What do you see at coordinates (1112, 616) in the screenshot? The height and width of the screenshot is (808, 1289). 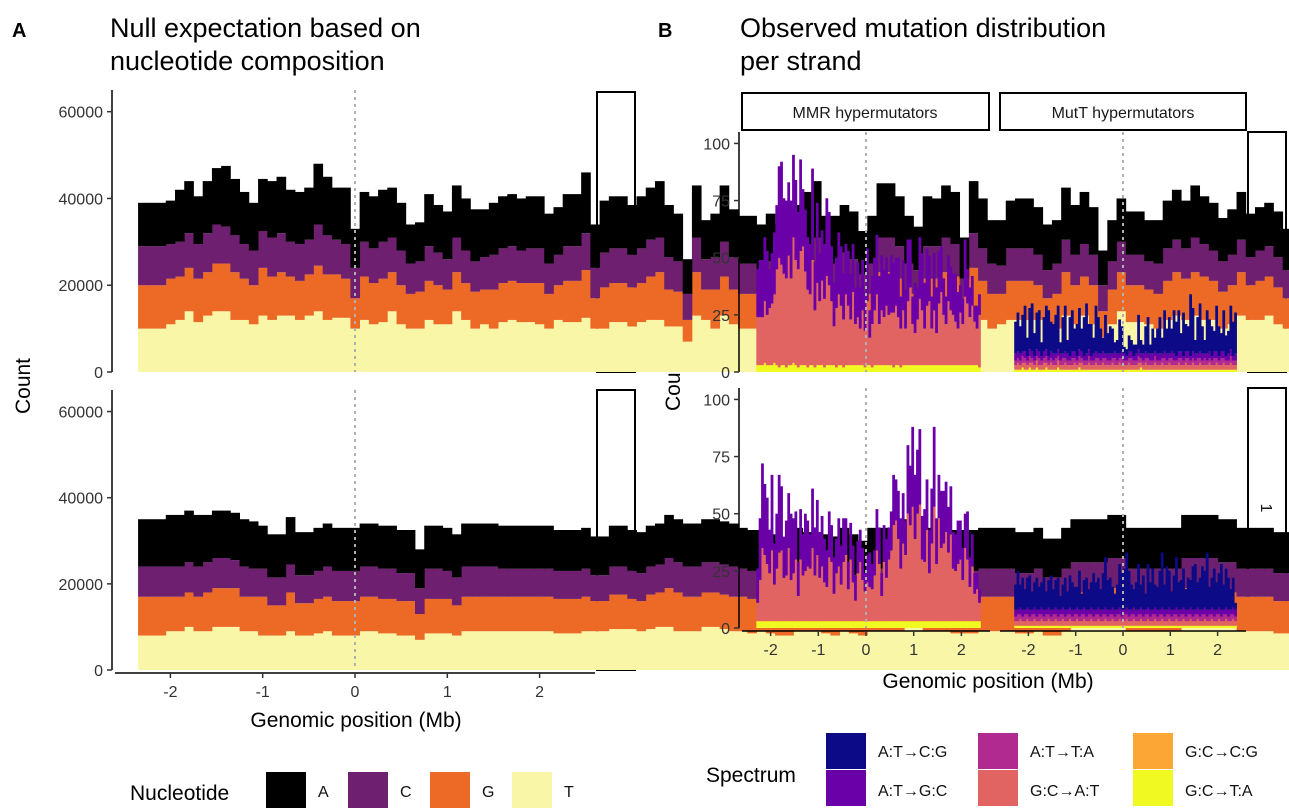 I see `panel-b-facet3-bar-A:T→T:A-41` at bounding box center [1112, 616].